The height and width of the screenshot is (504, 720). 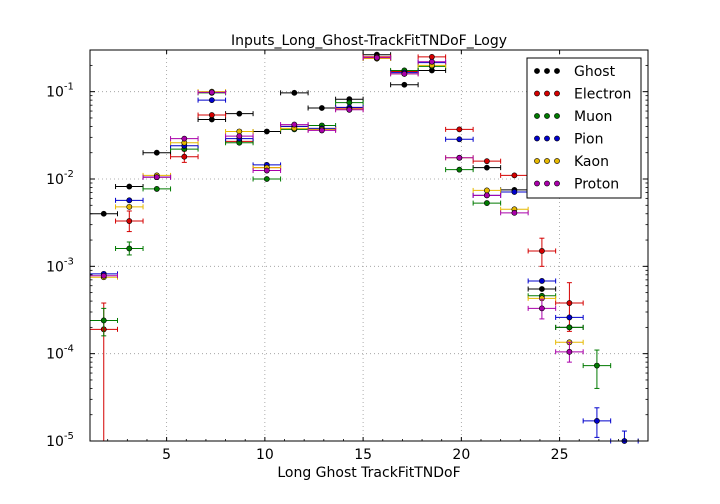 What do you see at coordinates (69, 174) in the screenshot?
I see `y-tick-label-exponent: -2` at bounding box center [69, 174].